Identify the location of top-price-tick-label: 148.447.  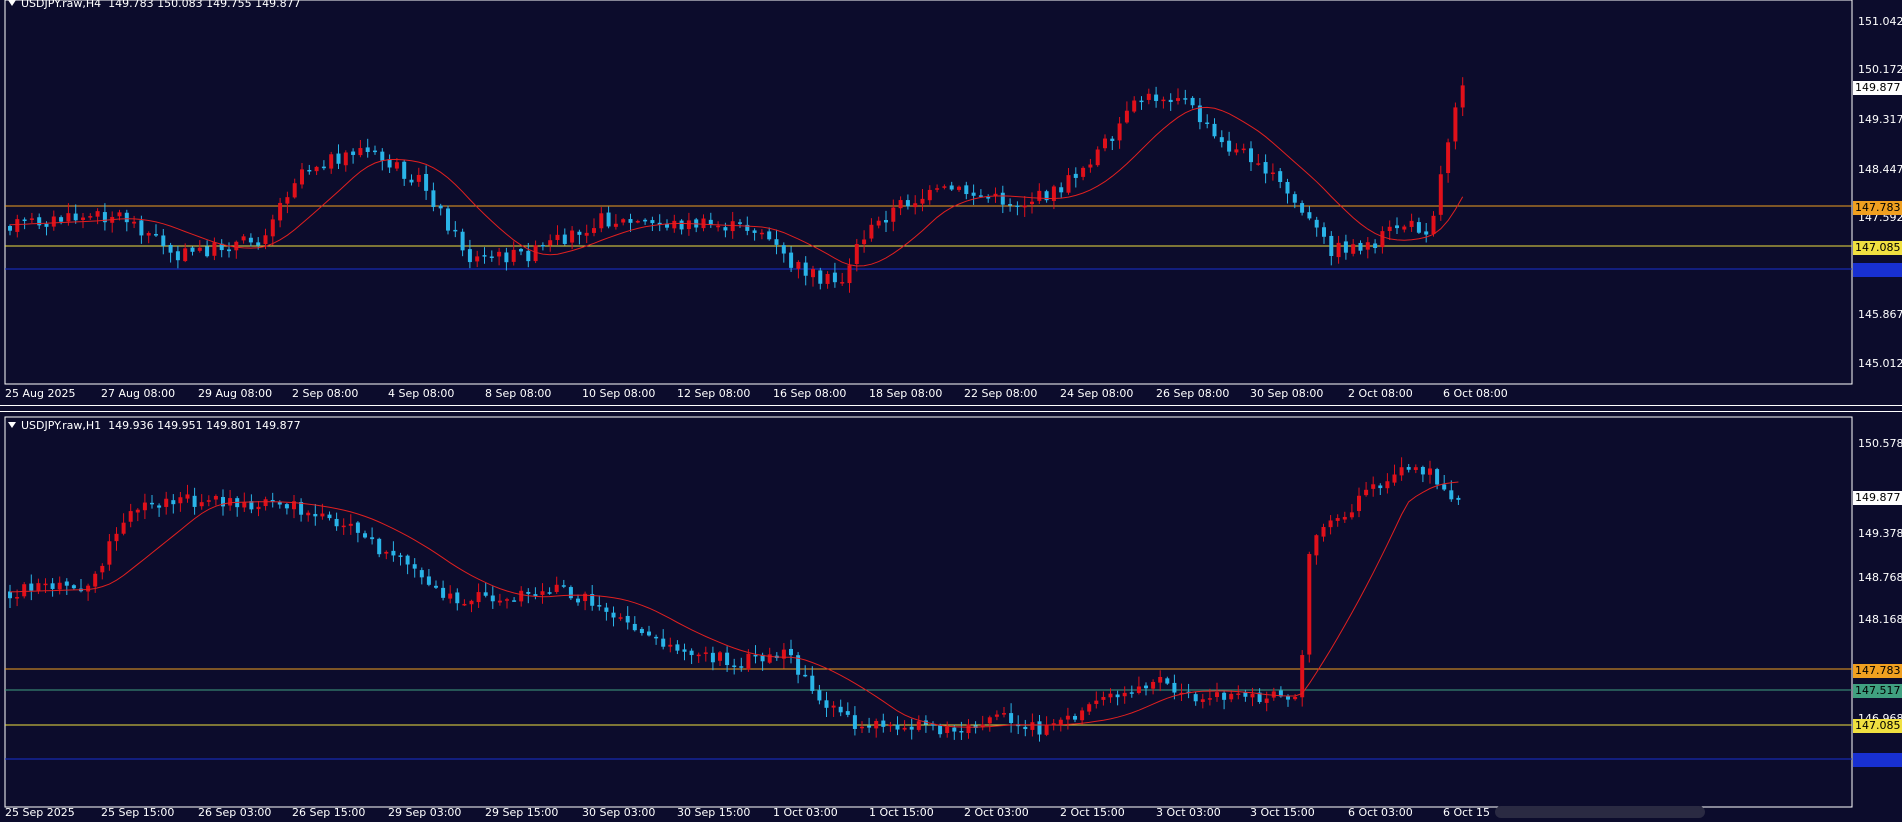
(1880, 169).